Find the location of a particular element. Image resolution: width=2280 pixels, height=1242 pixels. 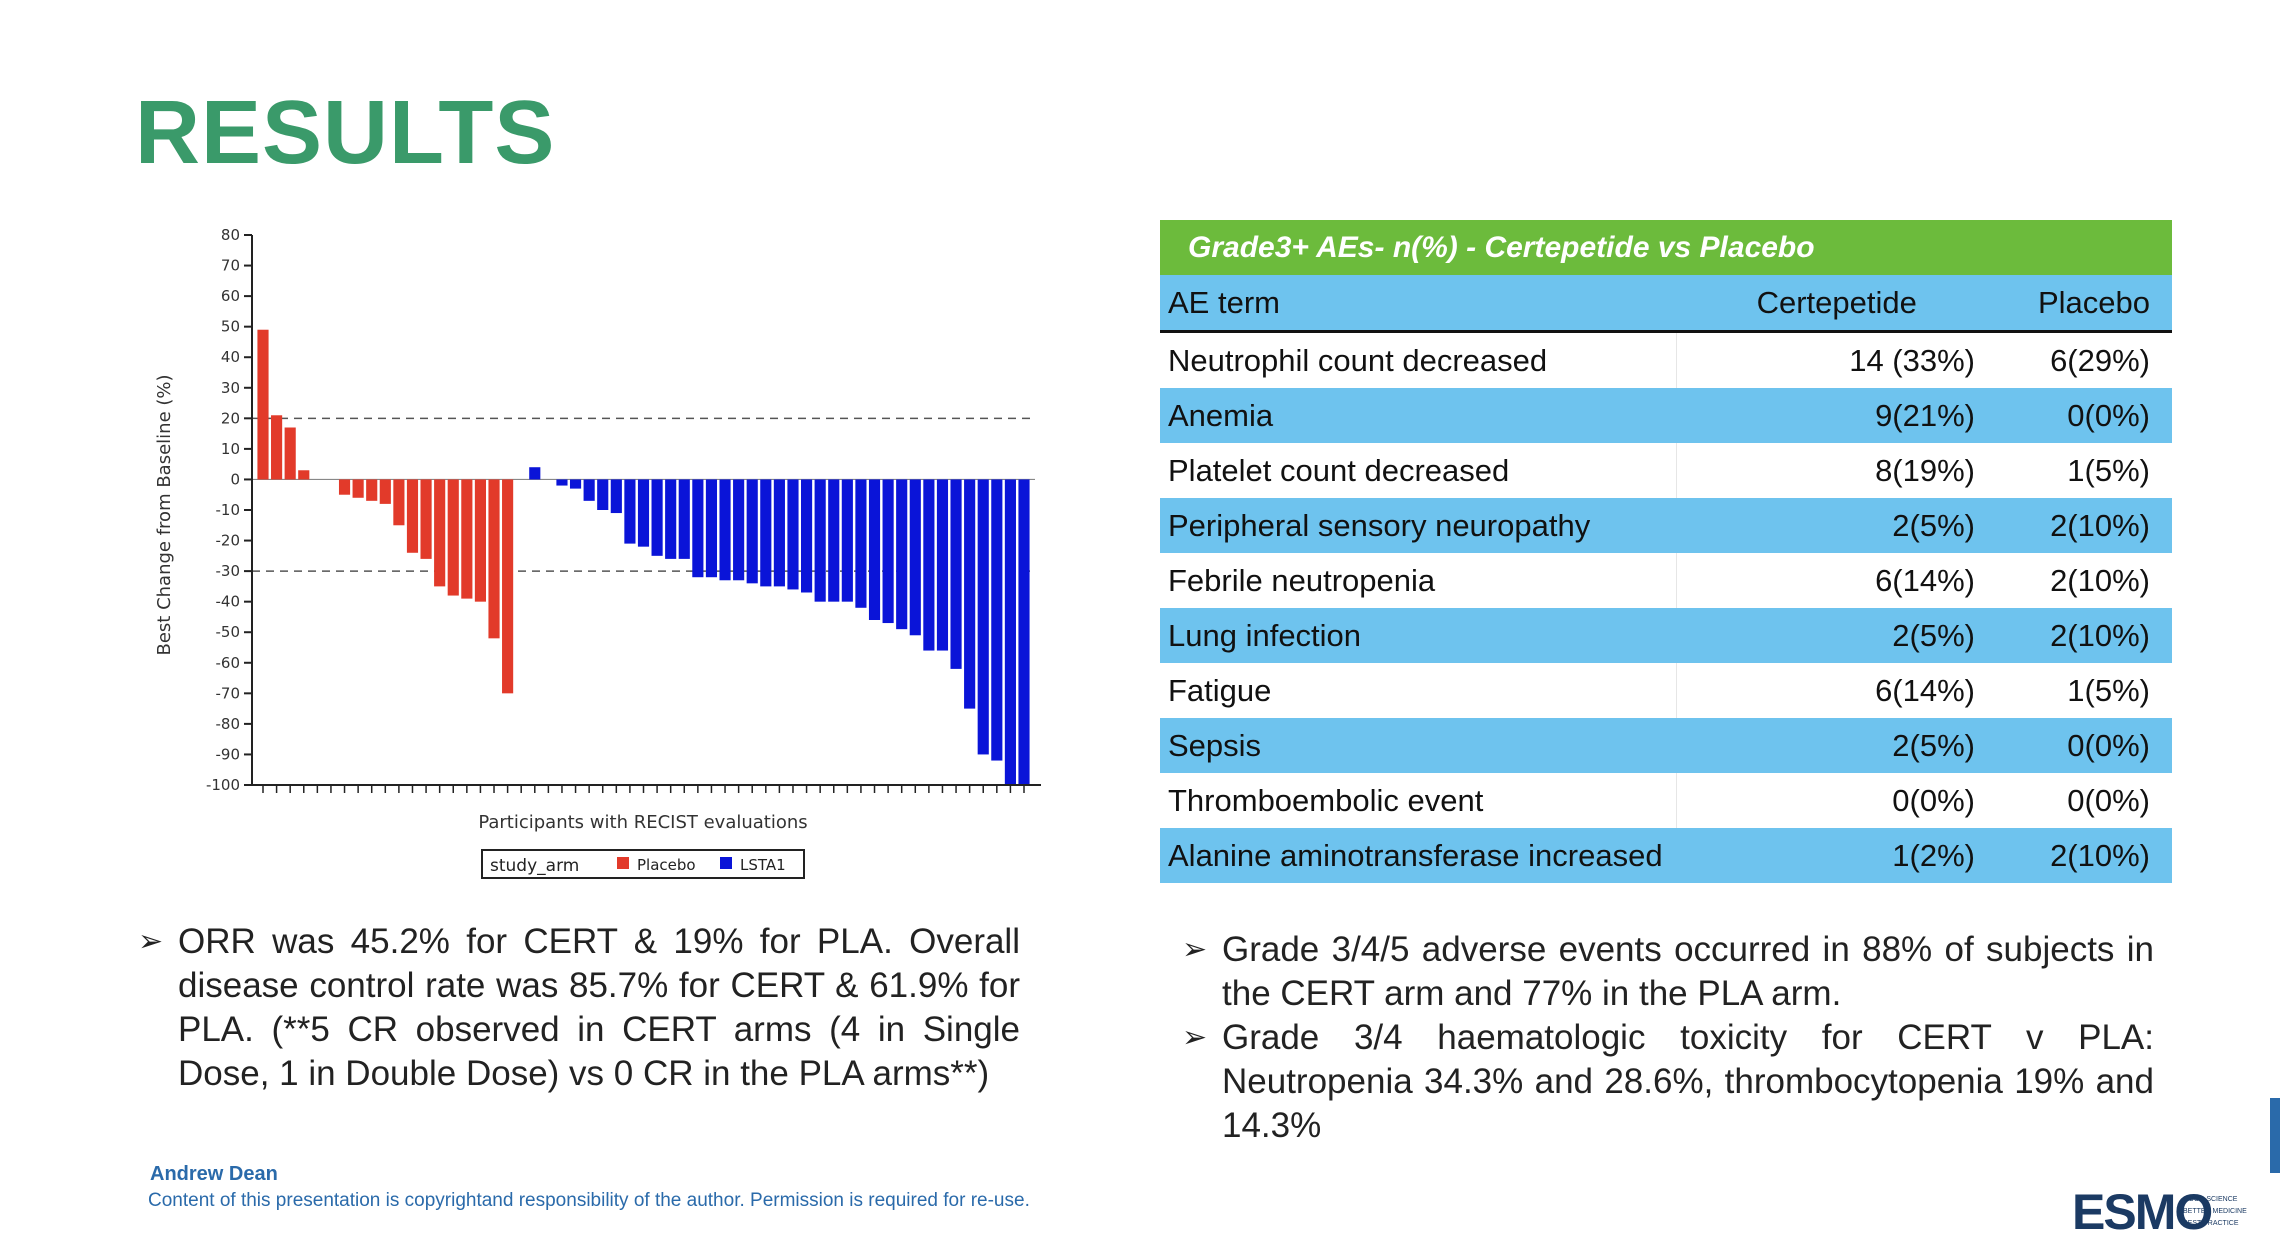

y-tick-label: 60 is located at coordinates (230, 296).